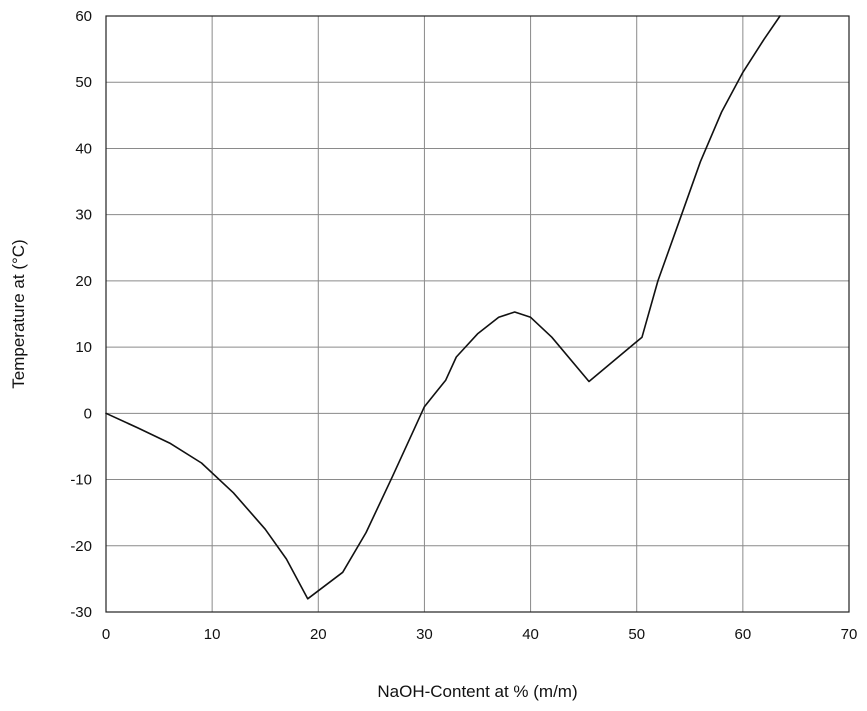 The image size is (867, 711). I want to click on y-tick-label: -10, so click(81, 480).